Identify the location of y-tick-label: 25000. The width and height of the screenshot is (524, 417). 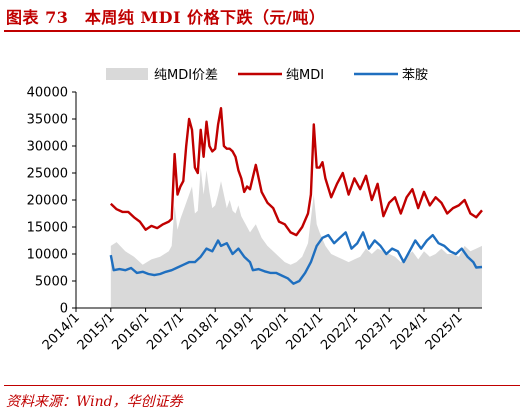
(47, 174).